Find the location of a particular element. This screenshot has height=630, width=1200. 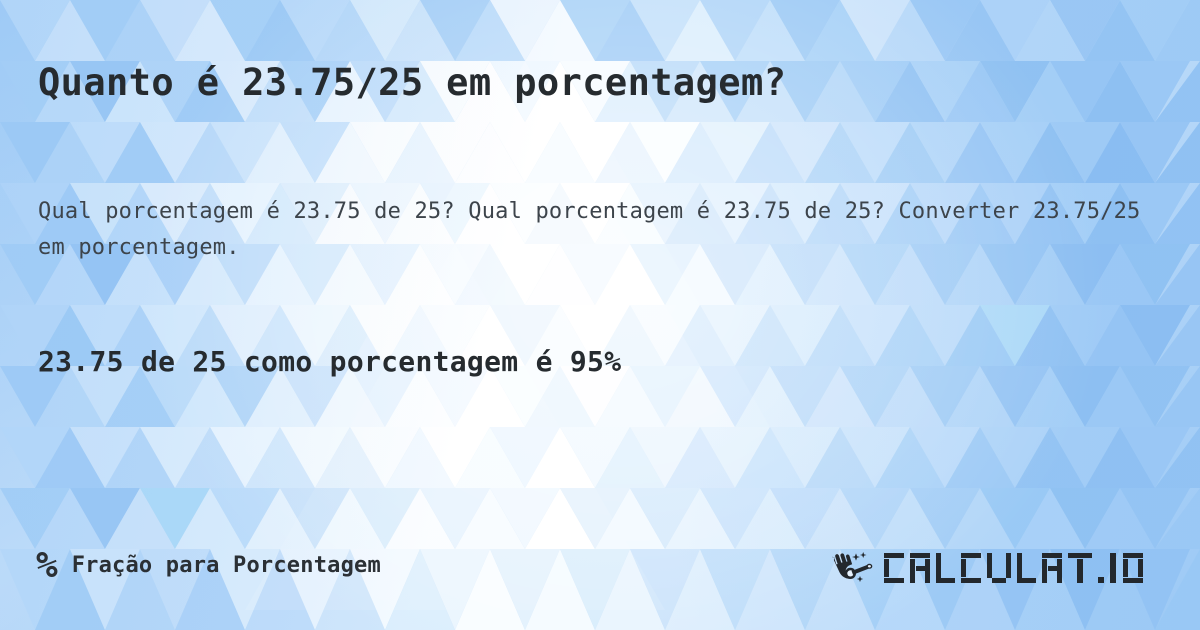

brand-logo: CALCULAT.IO is located at coordinates (998, 568).